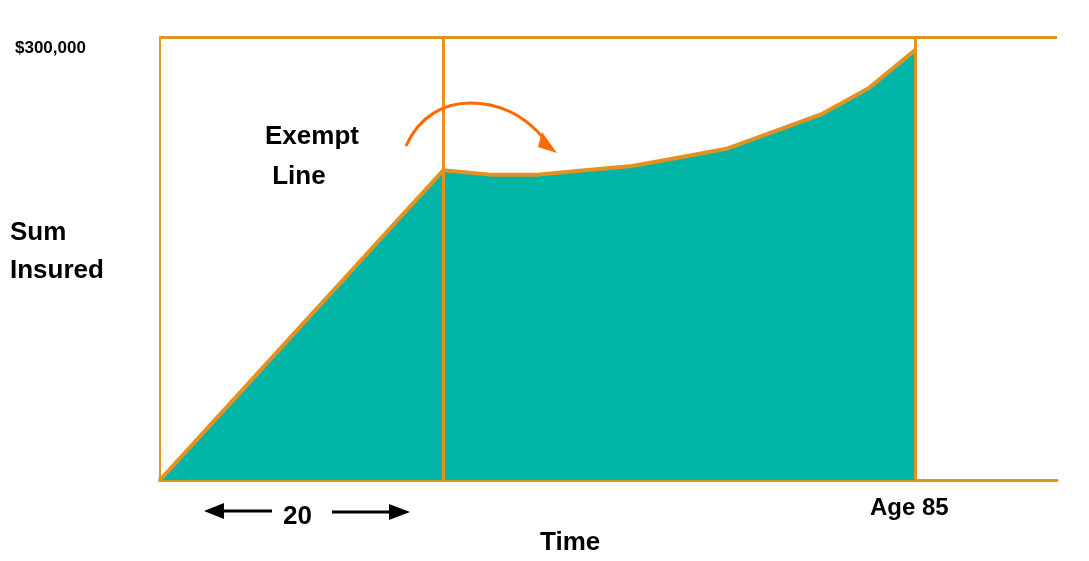 The width and height of the screenshot is (1089, 561). Describe the element at coordinates (312, 155) in the screenshot. I see `annotation: Exempt Line` at that location.